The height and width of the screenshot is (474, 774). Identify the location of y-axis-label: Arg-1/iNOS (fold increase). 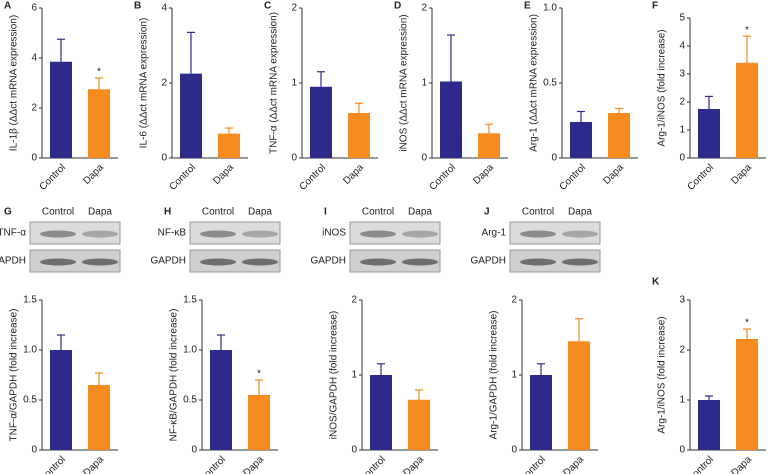
(662, 374).